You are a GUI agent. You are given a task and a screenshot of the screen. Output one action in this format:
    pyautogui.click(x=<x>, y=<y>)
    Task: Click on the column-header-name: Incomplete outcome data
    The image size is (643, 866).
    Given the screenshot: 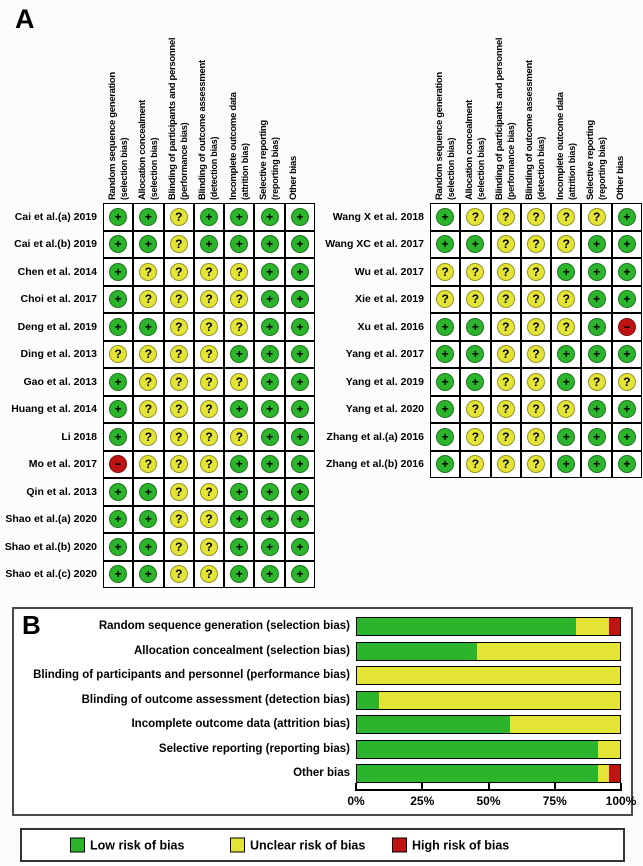 What is the action you would take?
    pyautogui.click(x=560, y=146)
    